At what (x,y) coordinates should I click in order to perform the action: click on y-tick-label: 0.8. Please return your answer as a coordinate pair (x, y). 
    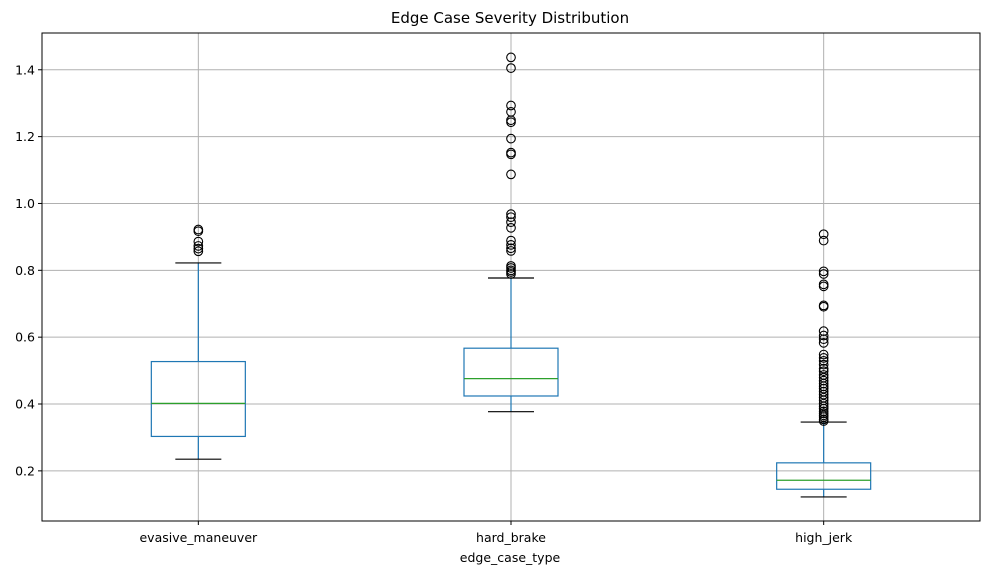
    Looking at the image, I should click on (25, 270).